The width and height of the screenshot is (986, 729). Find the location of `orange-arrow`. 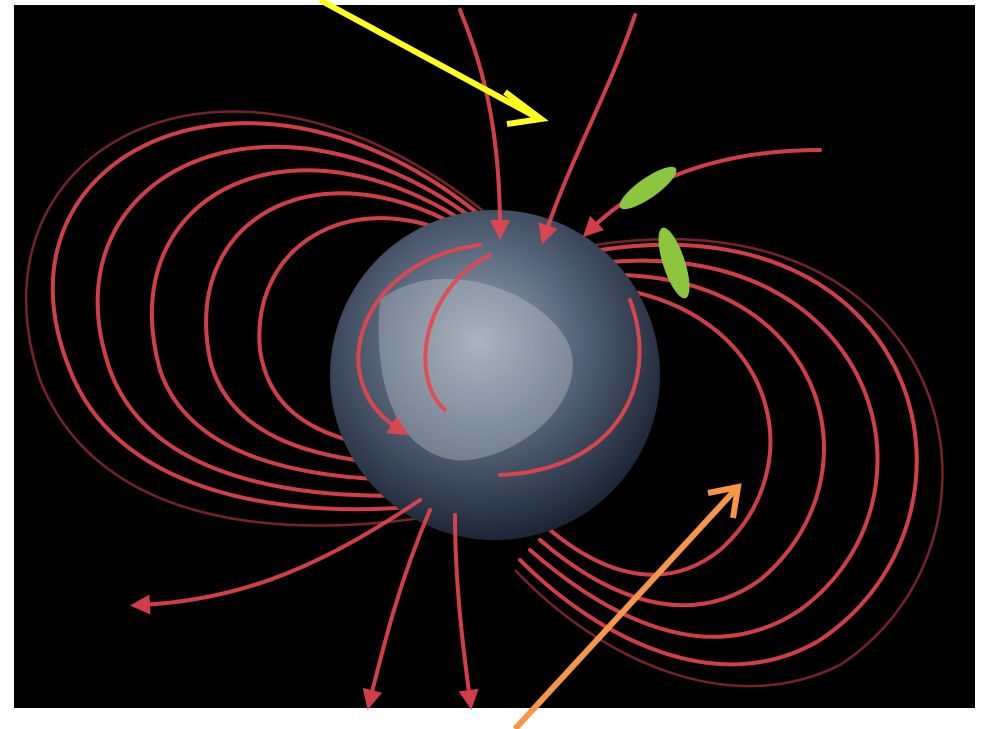

orange-arrow is located at coordinates (627, 606).